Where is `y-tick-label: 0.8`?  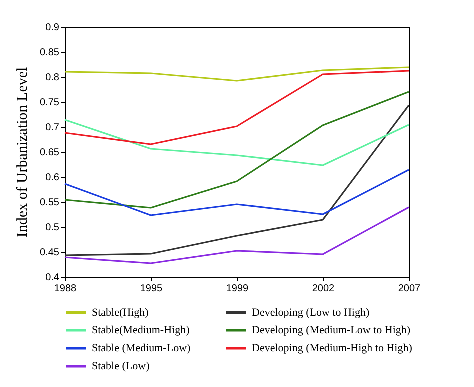 y-tick-label: 0.8 is located at coordinates (53, 78).